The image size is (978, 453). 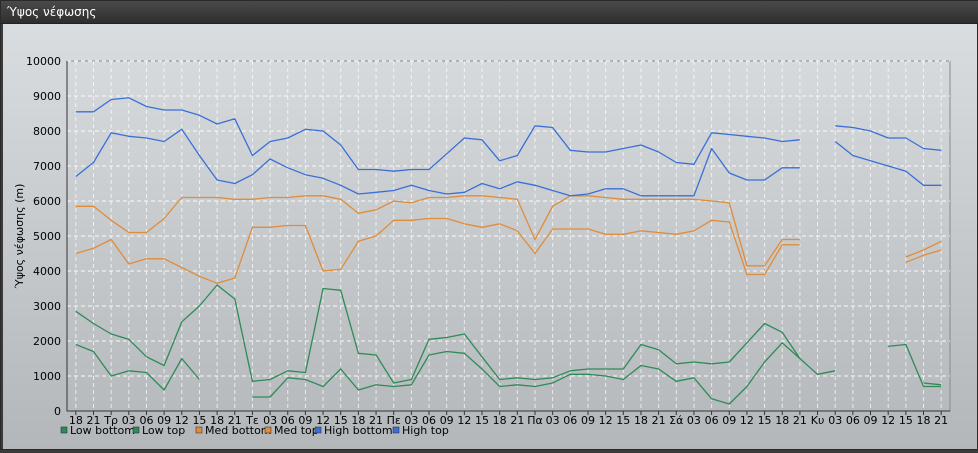 What do you see at coordinates (57, 411) in the screenshot?
I see `y-tick-label: 0` at bounding box center [57, 411].